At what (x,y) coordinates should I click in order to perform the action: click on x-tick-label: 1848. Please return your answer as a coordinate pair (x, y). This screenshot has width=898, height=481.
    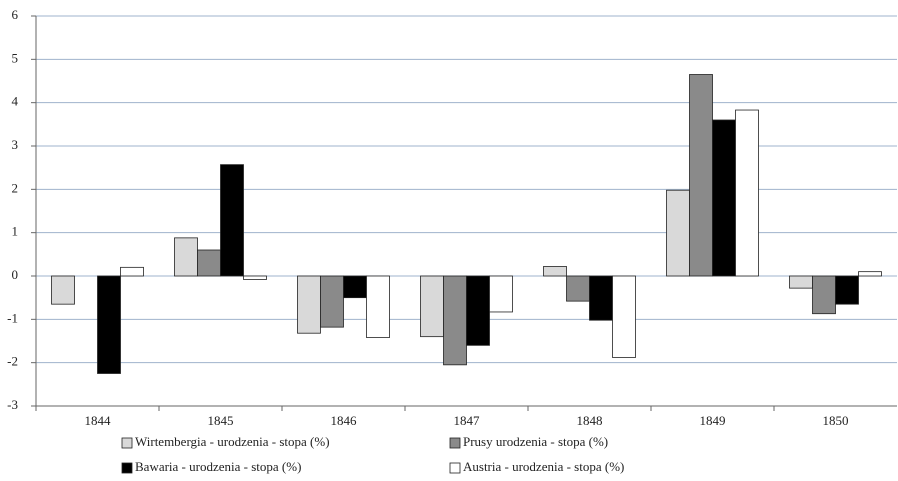
    Looking at the image, I should click on (590, 420).